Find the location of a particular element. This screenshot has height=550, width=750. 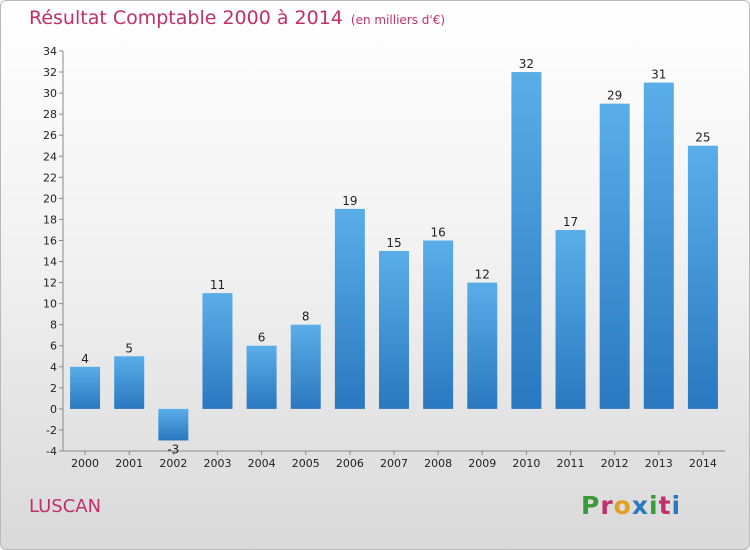

data-label: 12 is located at coordinates (482, 275).